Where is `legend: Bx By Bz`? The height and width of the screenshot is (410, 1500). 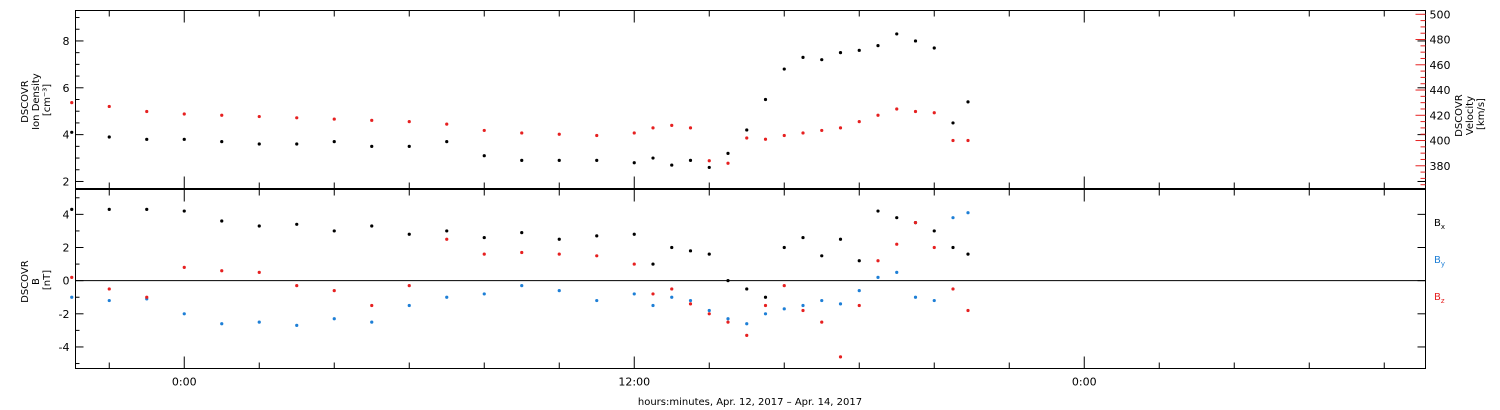 legend: Bx By Bz is located at coordinates (1439, 261).